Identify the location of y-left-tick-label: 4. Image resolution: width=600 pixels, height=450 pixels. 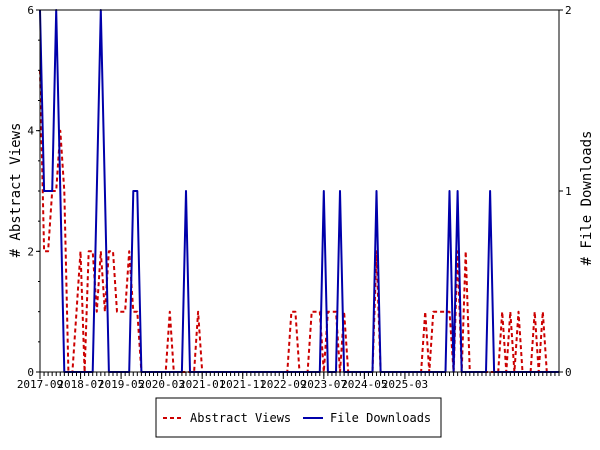
(30, 131).